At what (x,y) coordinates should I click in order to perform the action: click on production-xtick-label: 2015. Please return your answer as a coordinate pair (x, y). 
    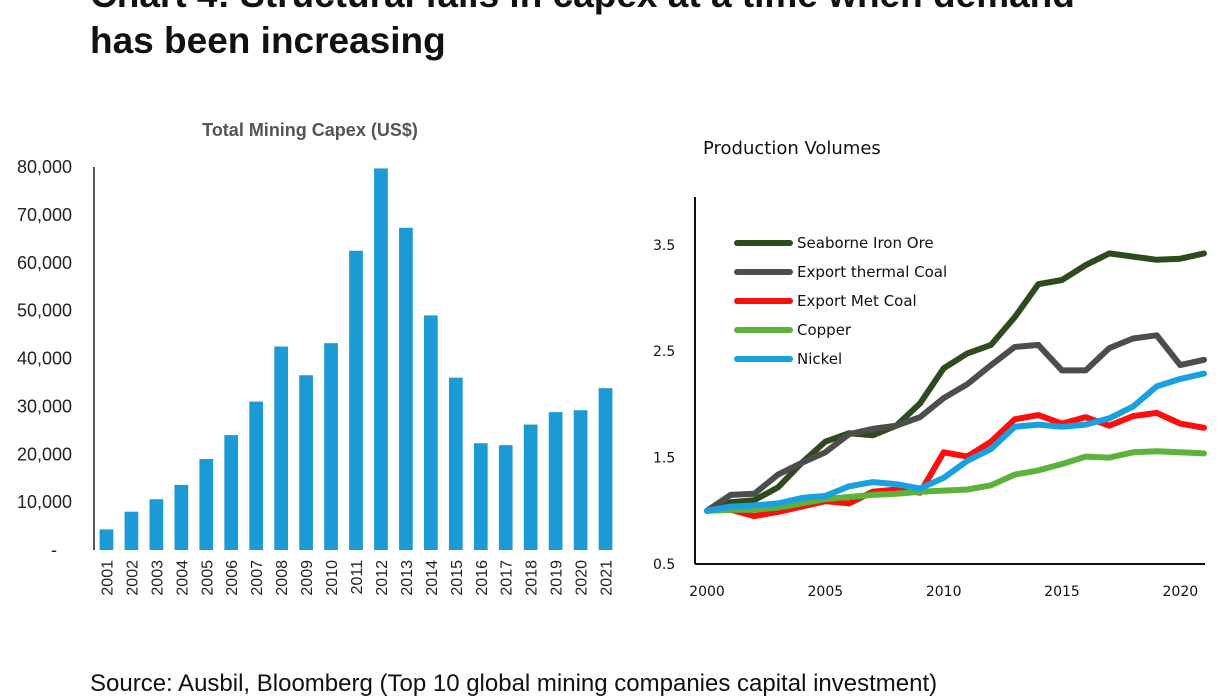
    Looking at the image, I should click on (1062, 592).